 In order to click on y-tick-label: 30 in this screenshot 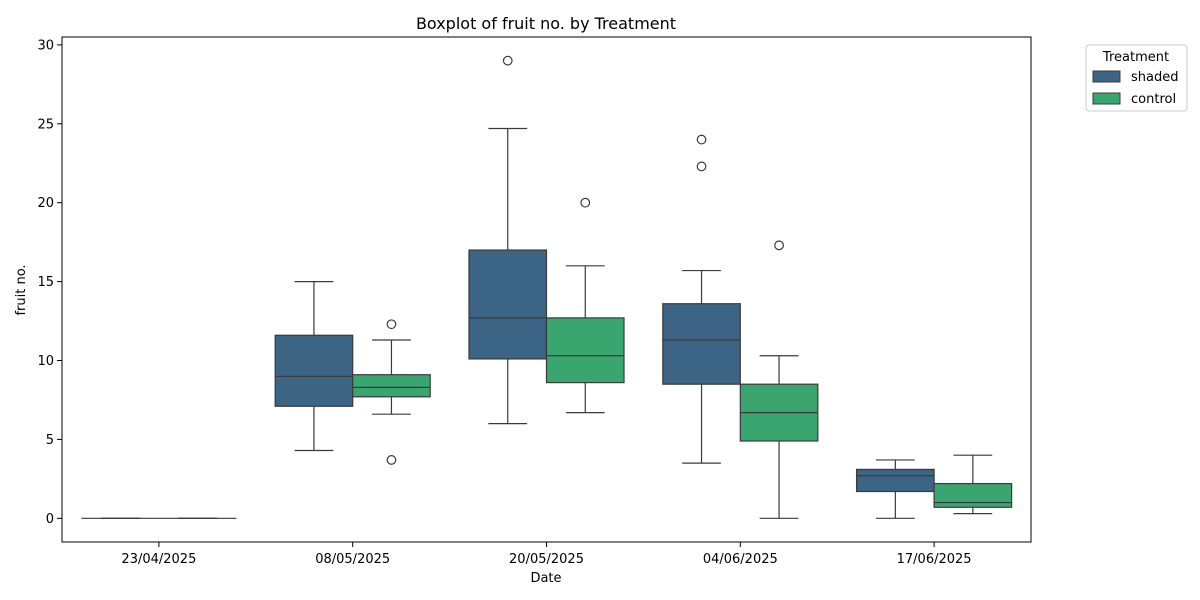, I will do `click(45, 45)`.